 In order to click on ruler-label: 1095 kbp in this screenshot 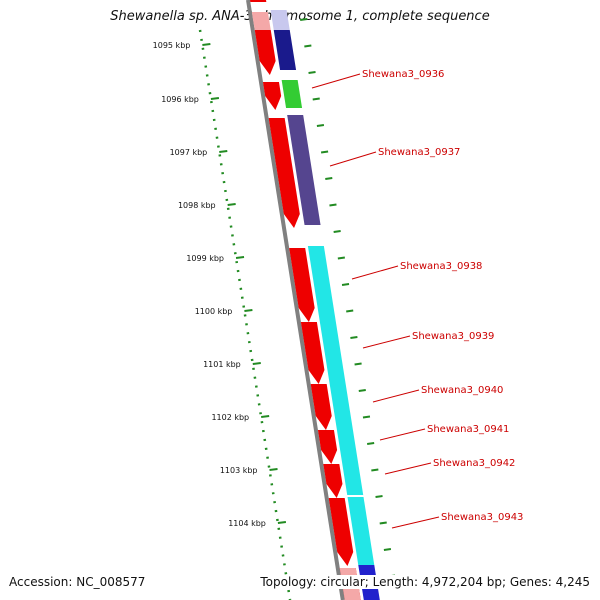, I will do `click(172, 45)`.